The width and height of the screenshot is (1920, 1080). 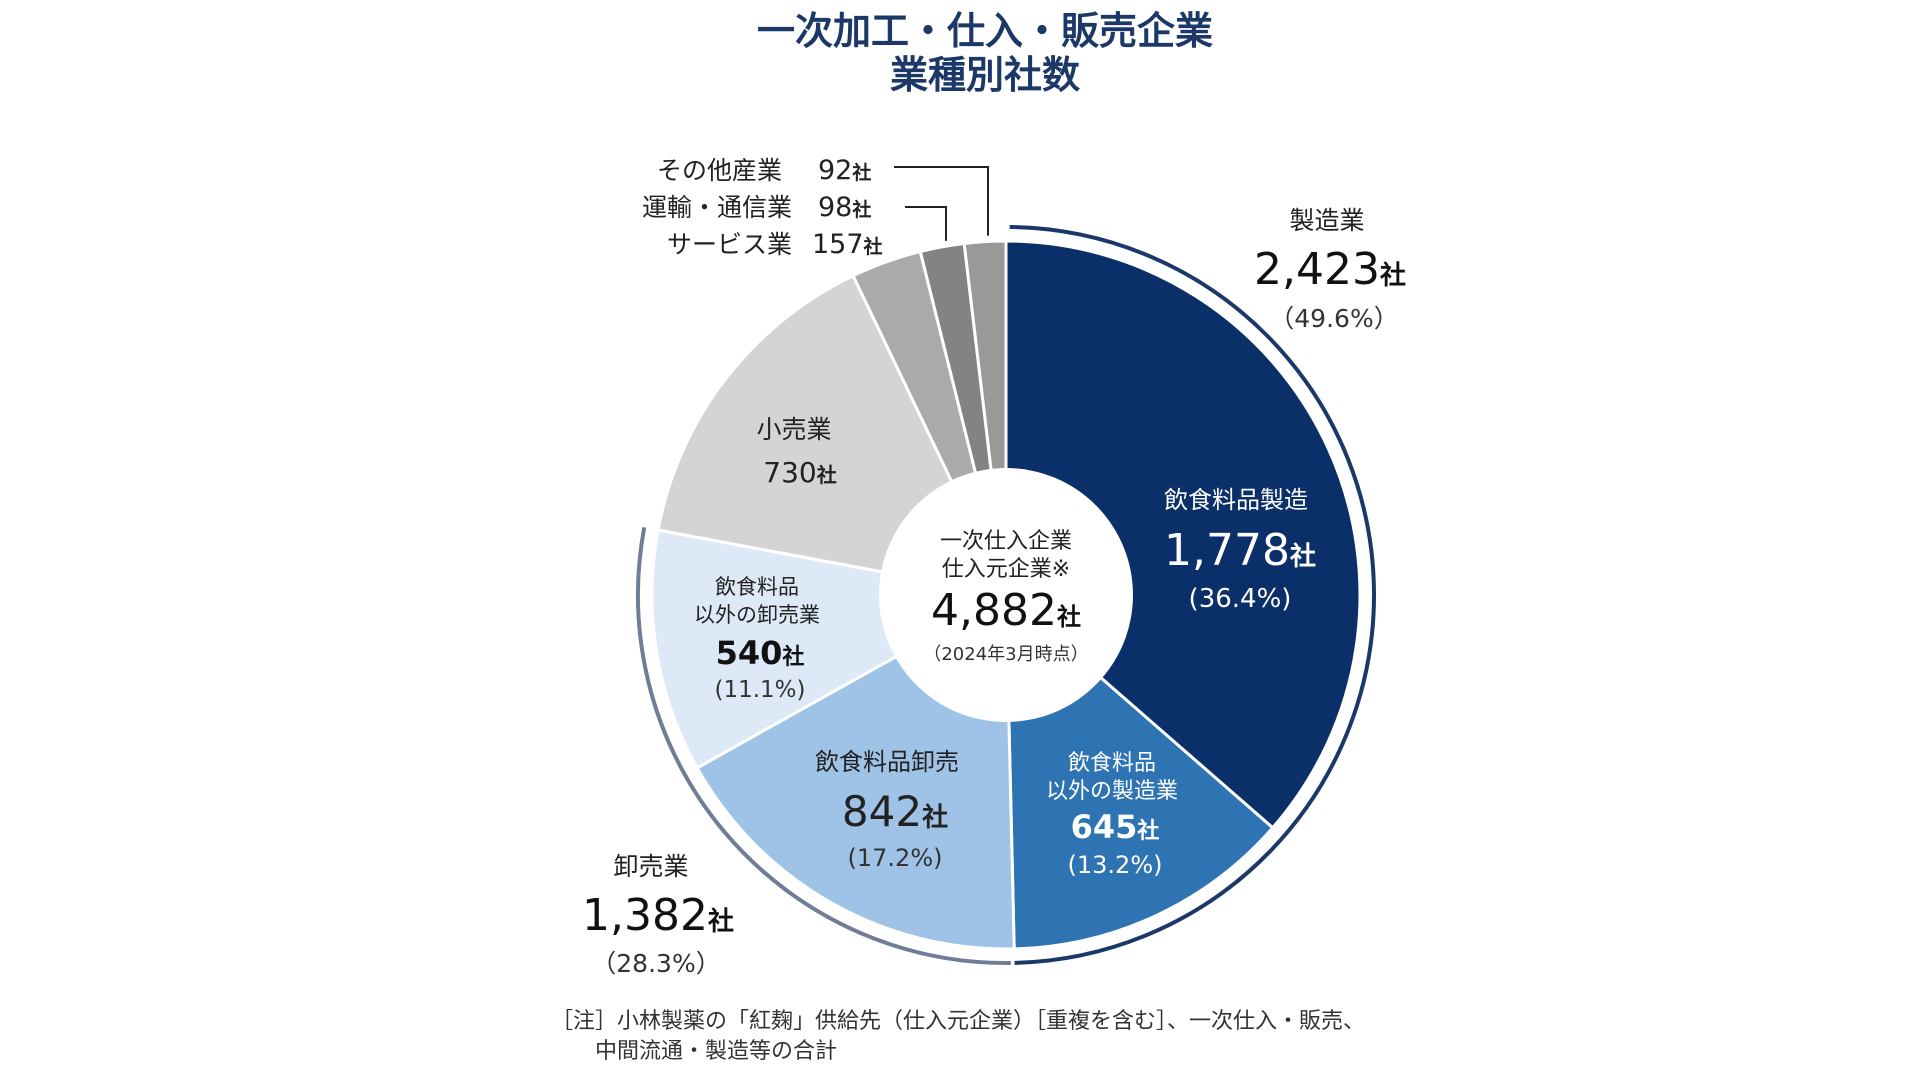 I want to click on small-label-other-name: その他産業, so click(x=719, y=170).